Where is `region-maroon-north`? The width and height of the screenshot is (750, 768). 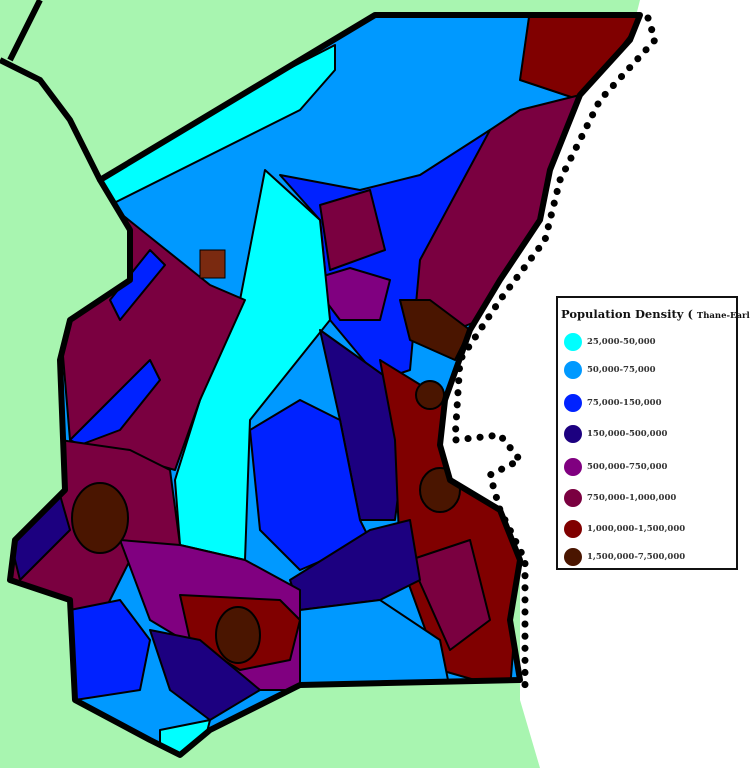
region-maroon-north is located at coordinates (352, 230).